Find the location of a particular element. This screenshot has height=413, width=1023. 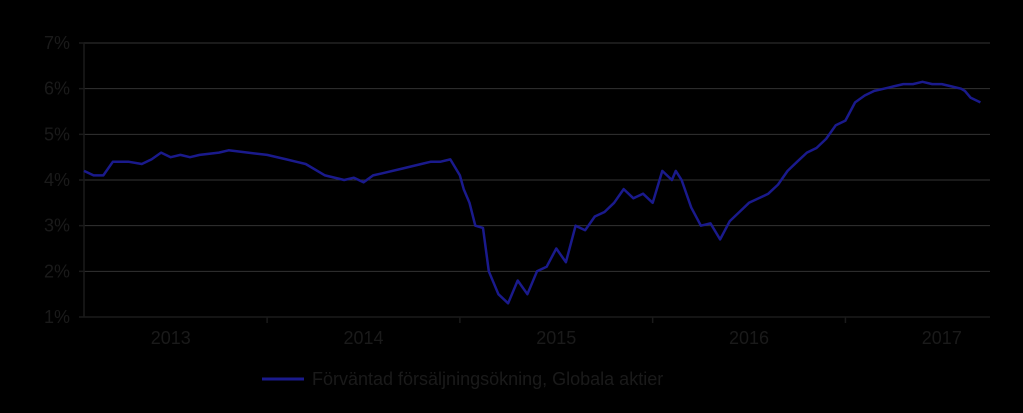

x-tick-labels: 2013 2014 2015 2016 2017 is located at coordinates (556, 338).